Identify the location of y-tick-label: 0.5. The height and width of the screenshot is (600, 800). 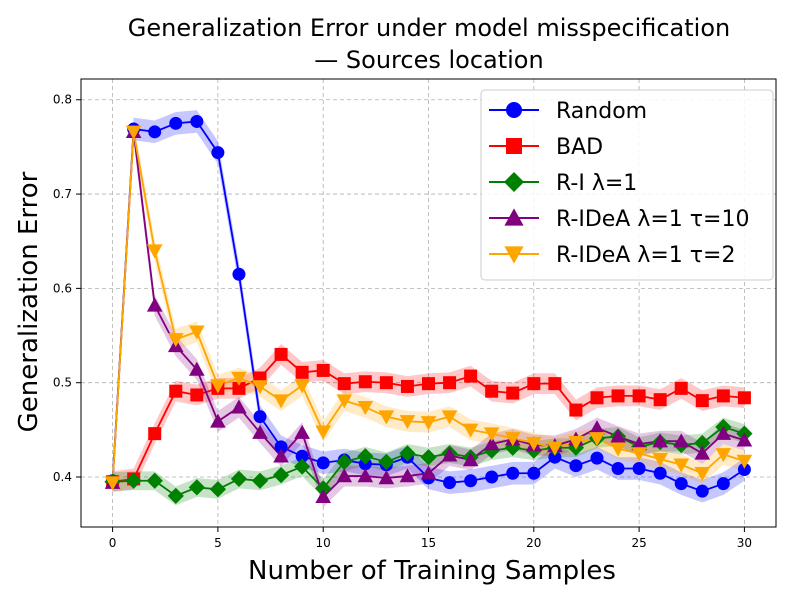
(62, 383).